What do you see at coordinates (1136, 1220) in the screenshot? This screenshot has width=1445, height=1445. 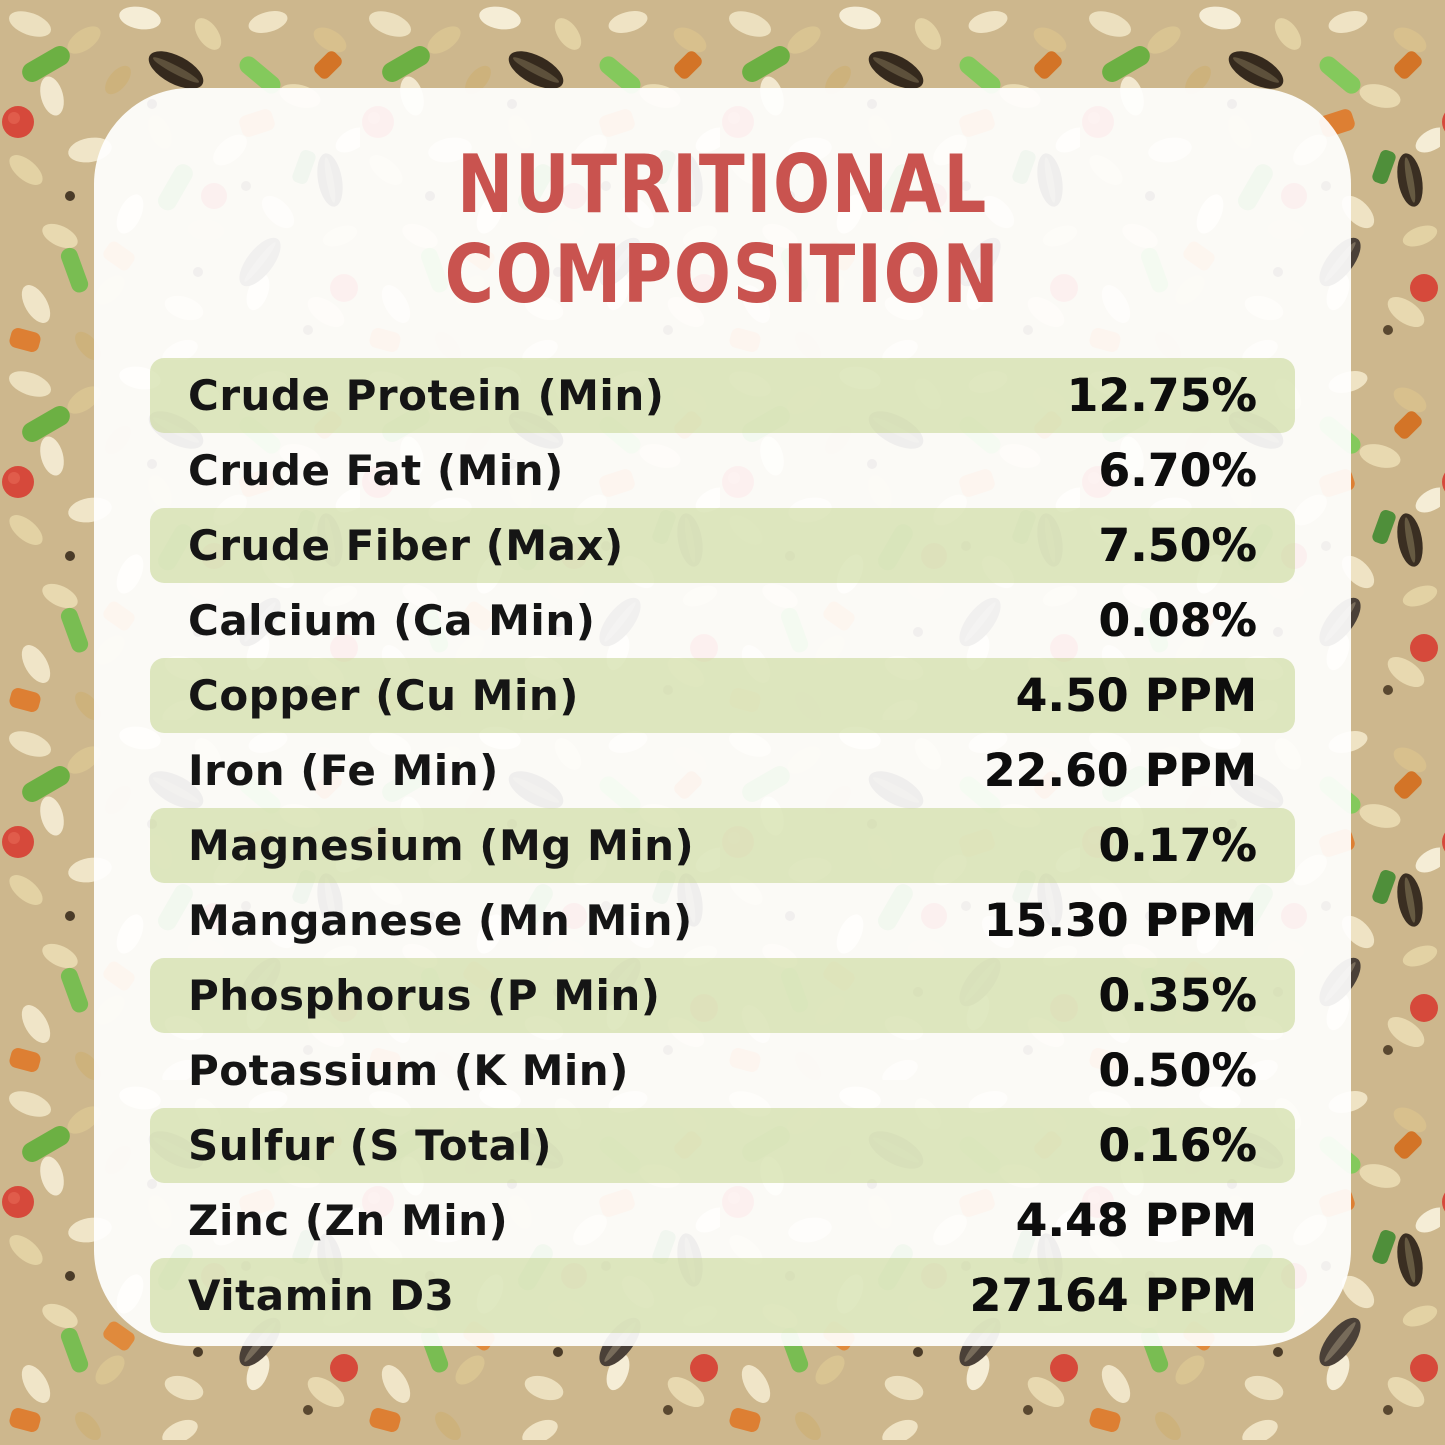 I see `row-value: 4.48 PPM` at bounding box center [1136, 1220].